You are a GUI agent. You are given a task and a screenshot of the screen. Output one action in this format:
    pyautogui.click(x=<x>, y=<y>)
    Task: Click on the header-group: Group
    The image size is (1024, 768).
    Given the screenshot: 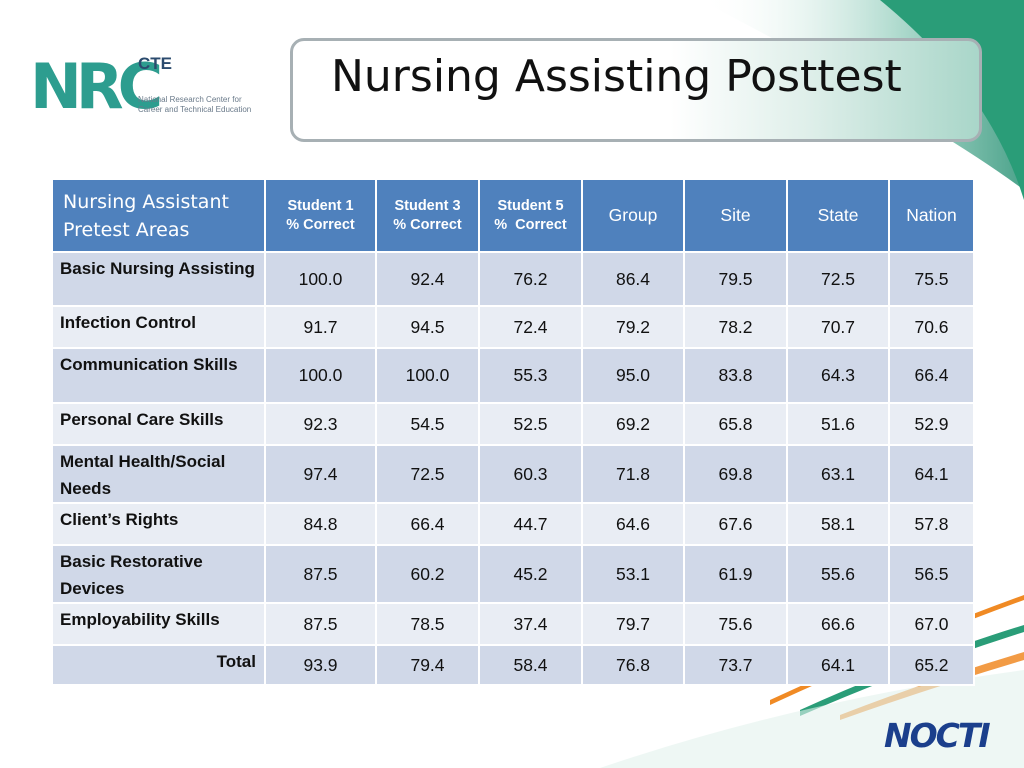 What is the action you would take?
    pyautogui.click(x=633, y=215)
    